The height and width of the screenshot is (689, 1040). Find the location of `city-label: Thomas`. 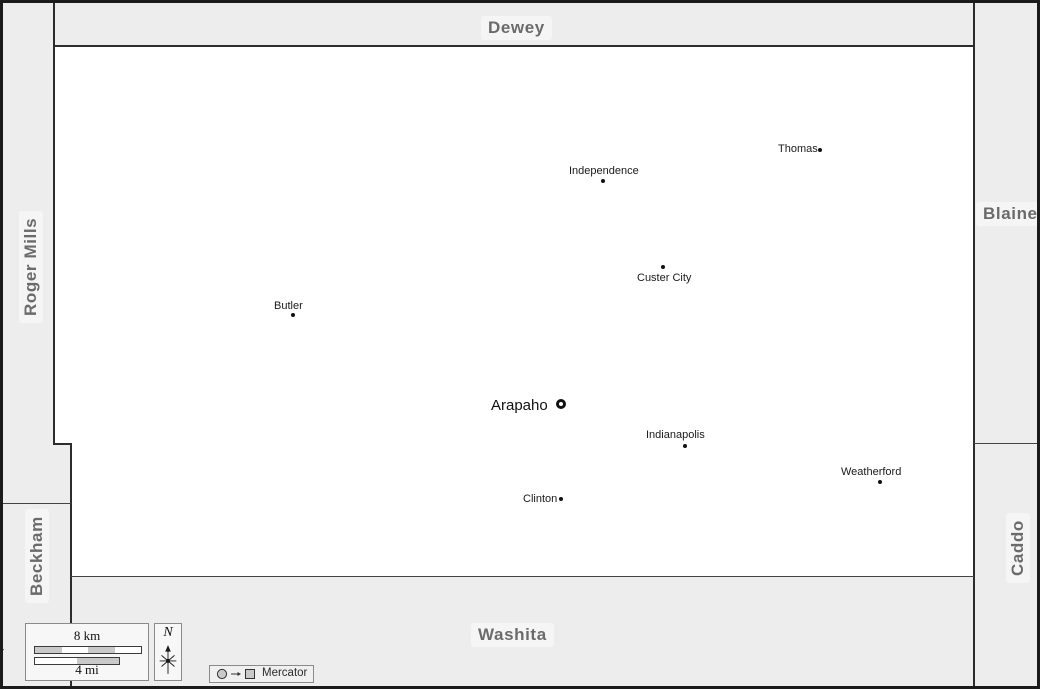

city-label: Thomas is located at coordinates (798, 149).